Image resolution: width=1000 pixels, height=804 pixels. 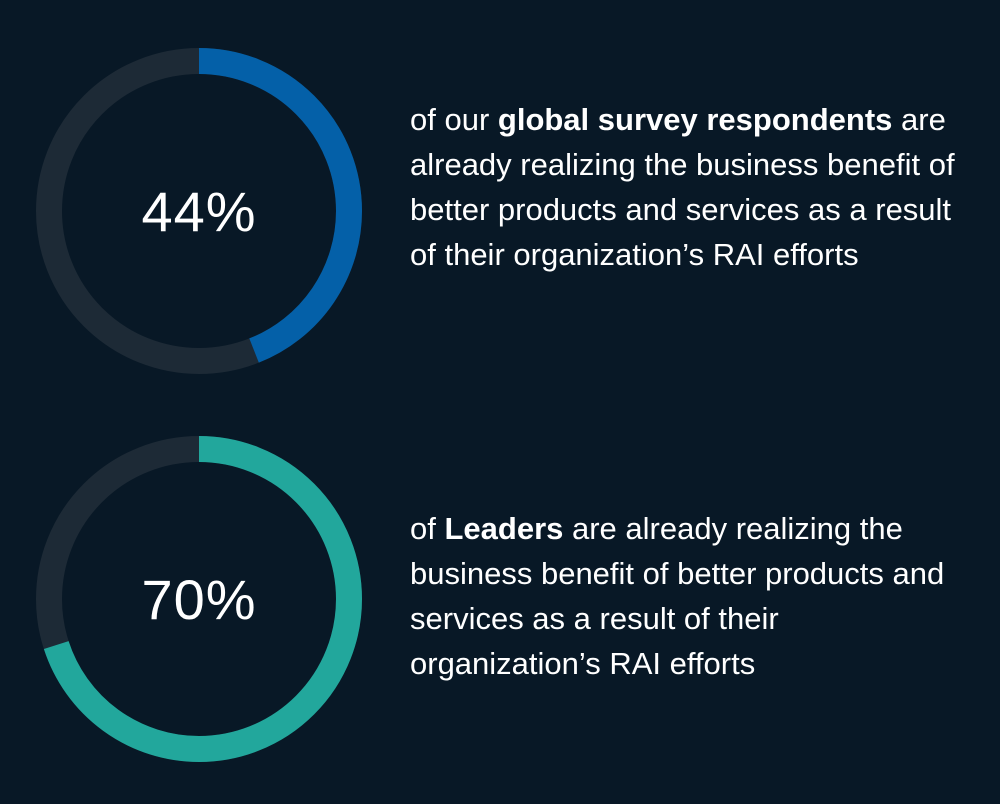 What do you see at coordinates (427, 528) in the screenshot?
I see `caption-text-start: of` at bounding box center [427, 528].